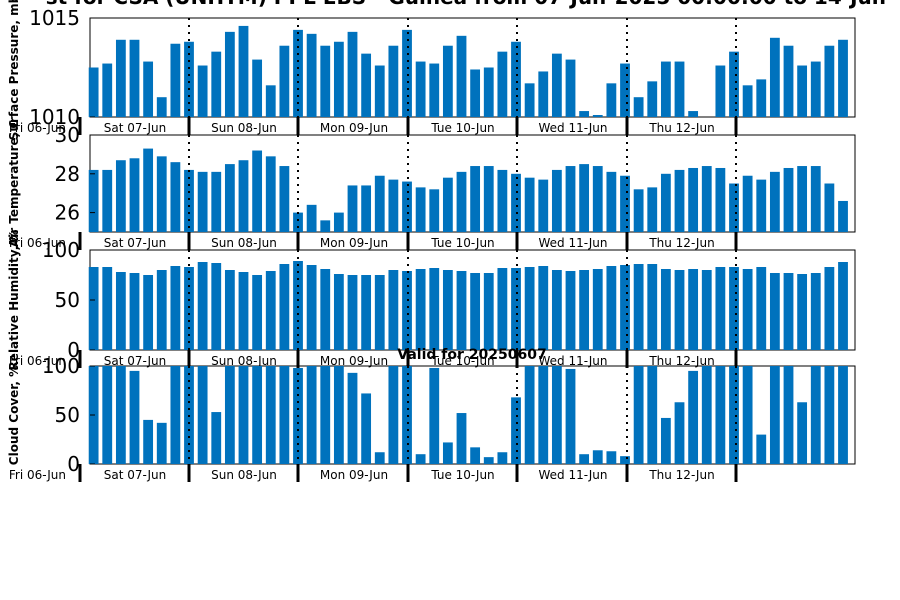  Describe the element at coordinates (244, 243) in the screenshot. I see `panel-2-xtick-label: Sun 08-Jun` at that location.